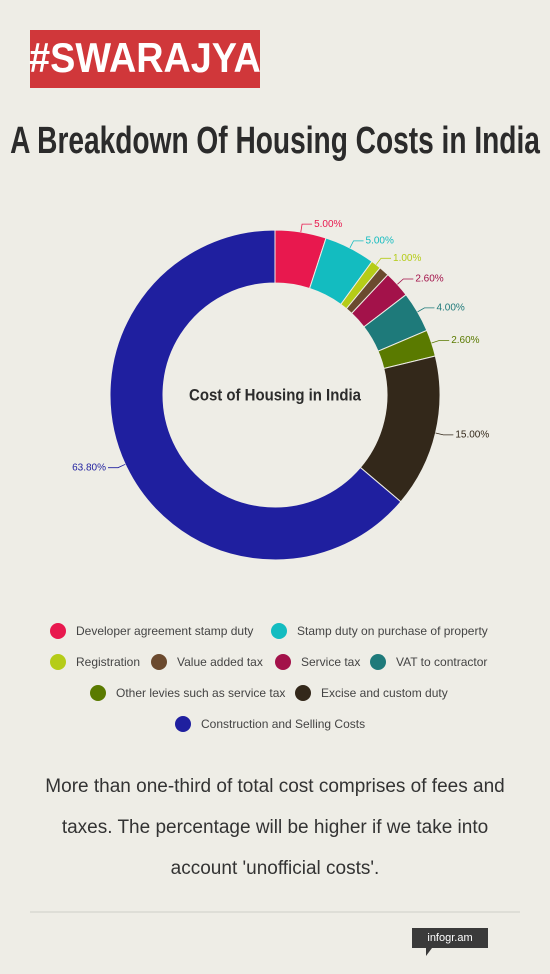  Describe the element at coordinates (220, 662) in the screenshot. I see `legend-label: Value added tax` at that location.